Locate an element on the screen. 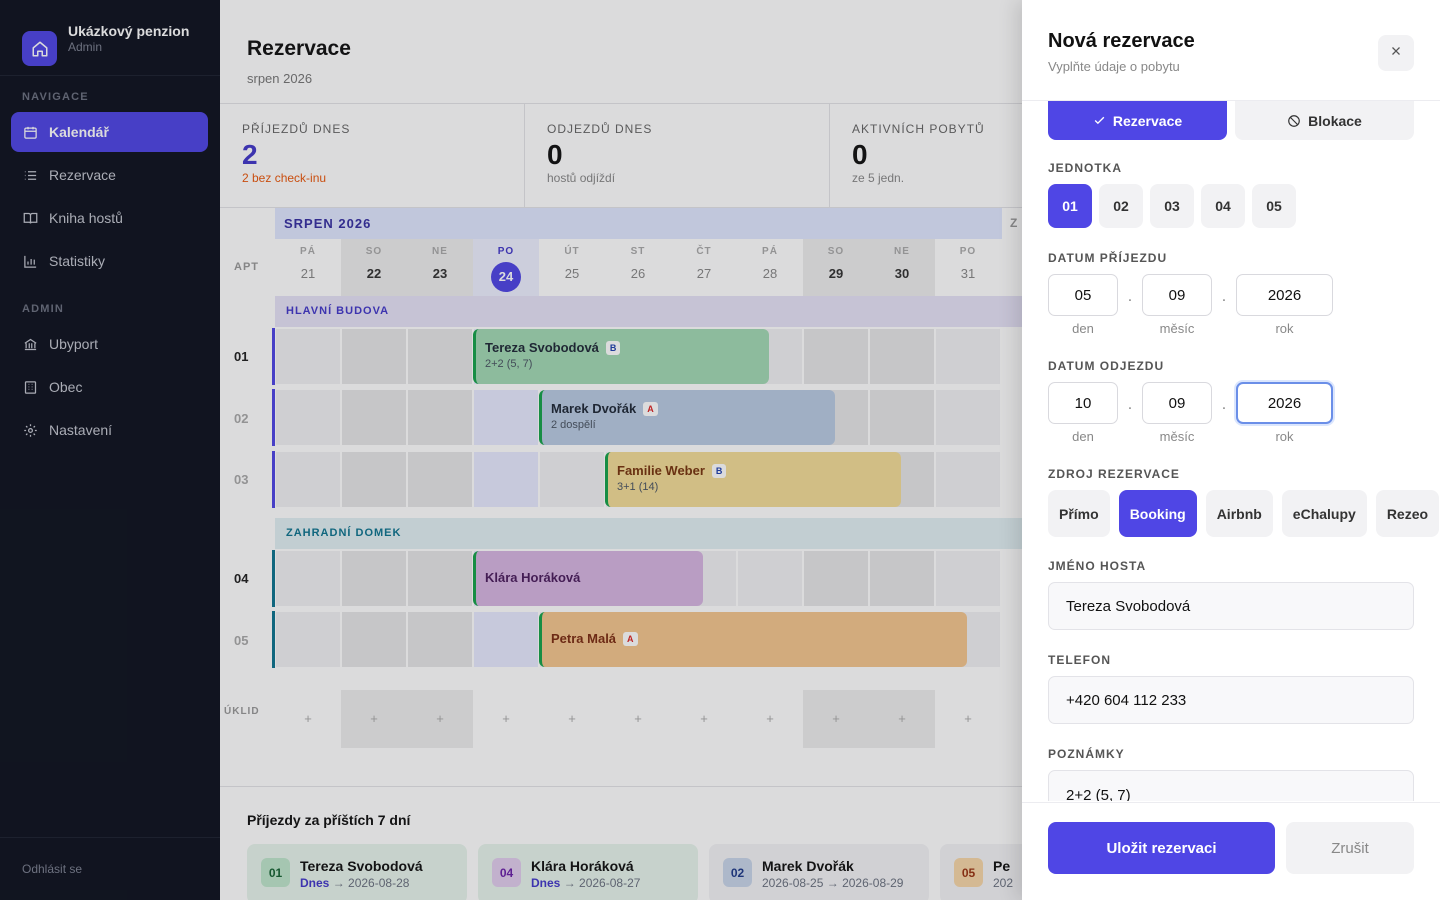 The width and height of the screenshot is (1440, 900). departure-date-label: DATUM ODJEZDU is located at coordinates (1106, 366).